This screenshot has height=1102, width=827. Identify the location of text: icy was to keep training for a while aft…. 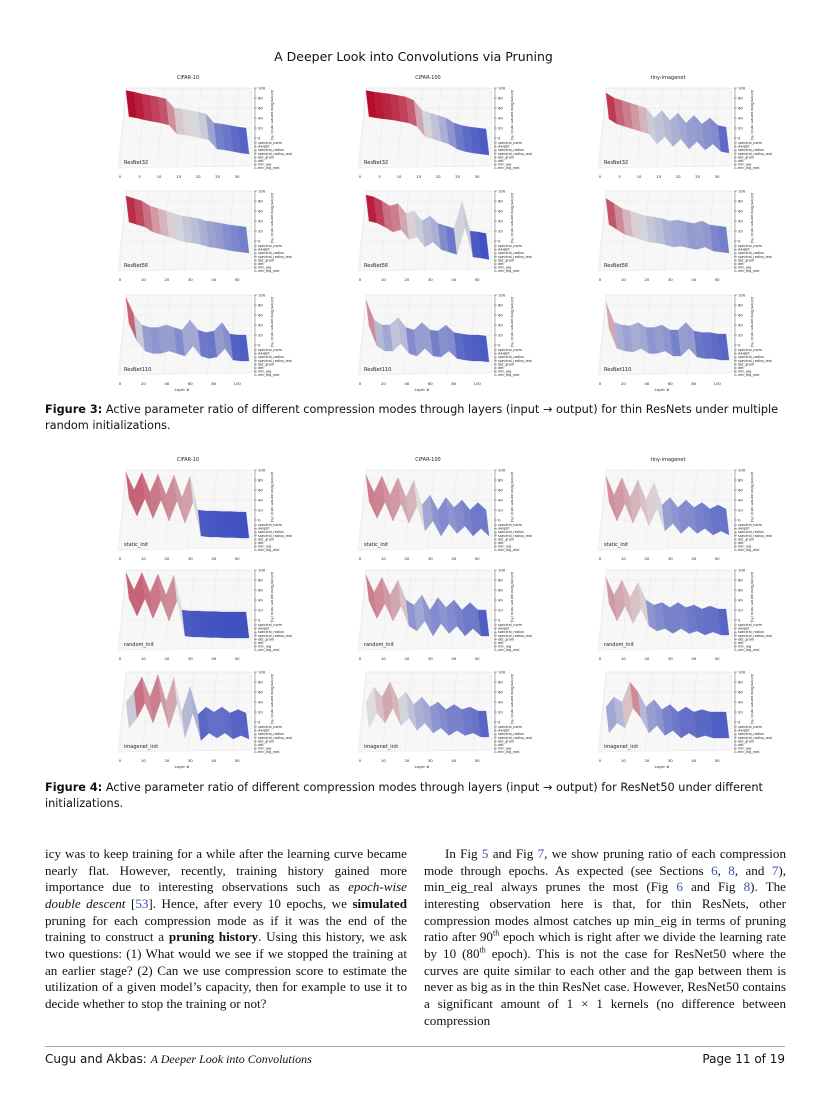
(226, 870).